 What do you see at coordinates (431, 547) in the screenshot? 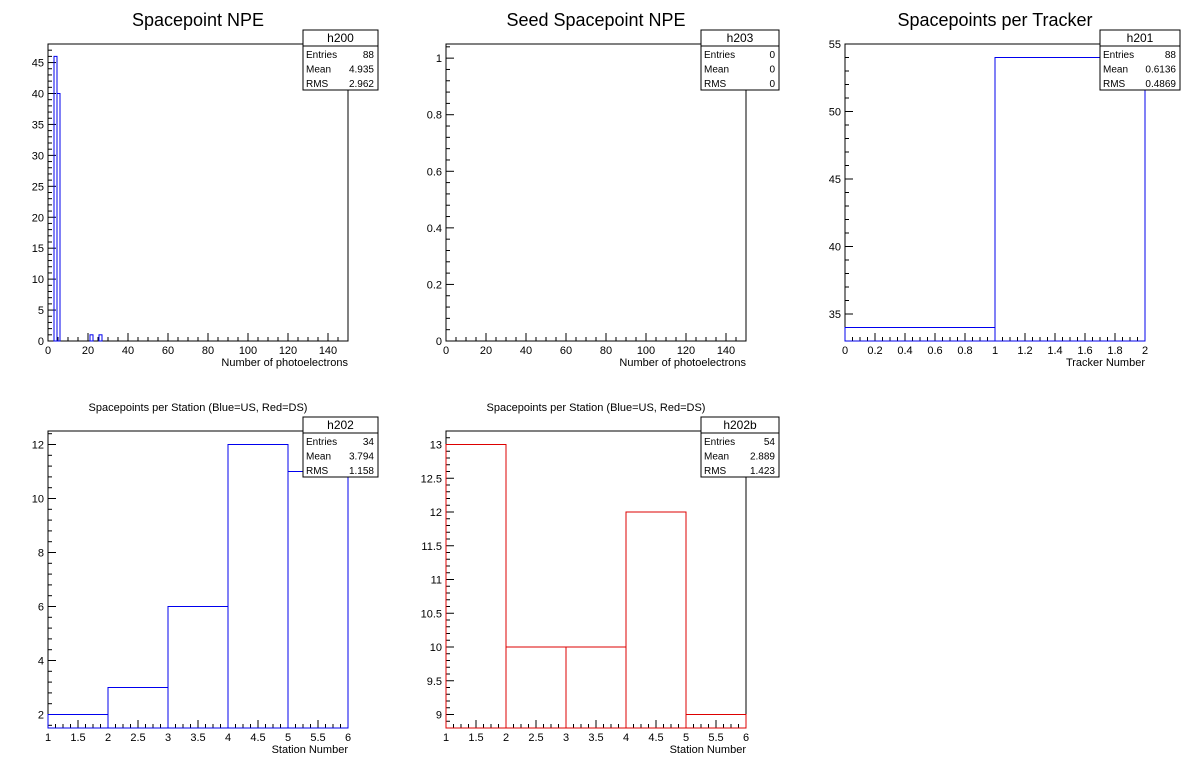
I see `y-tick-label: 11.5` at bounding box center [431, 547].